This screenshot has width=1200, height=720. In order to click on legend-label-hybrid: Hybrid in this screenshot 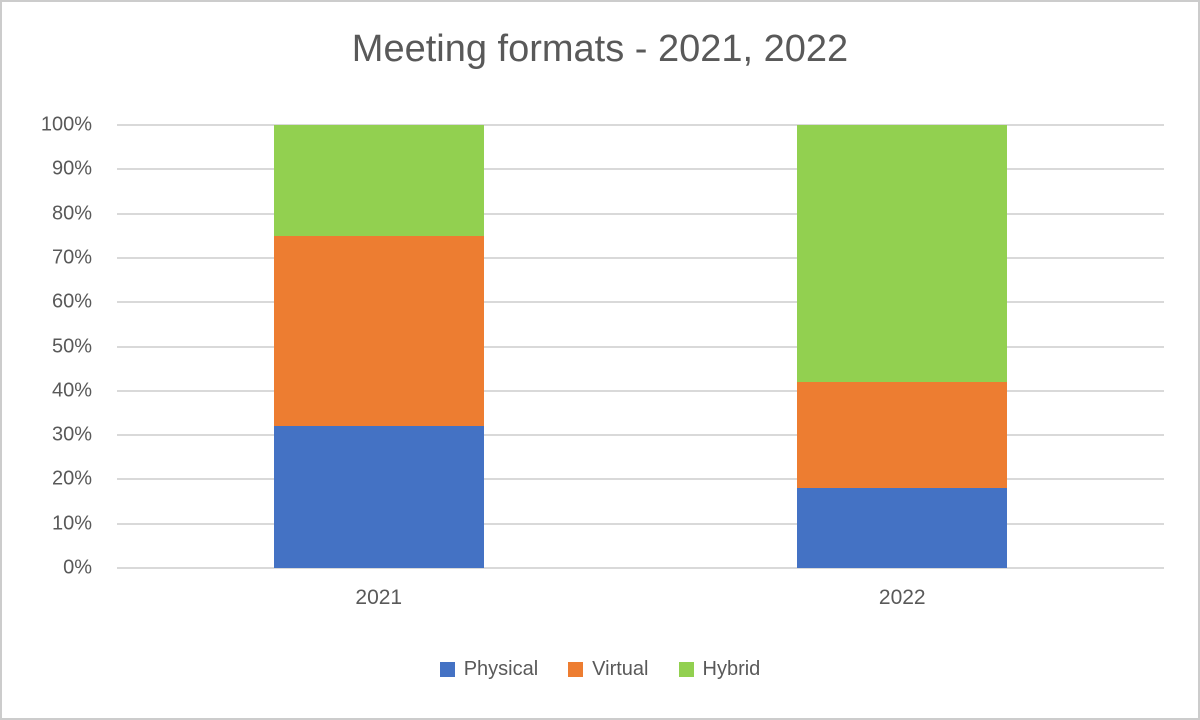, I will do `click(731, 669)`.